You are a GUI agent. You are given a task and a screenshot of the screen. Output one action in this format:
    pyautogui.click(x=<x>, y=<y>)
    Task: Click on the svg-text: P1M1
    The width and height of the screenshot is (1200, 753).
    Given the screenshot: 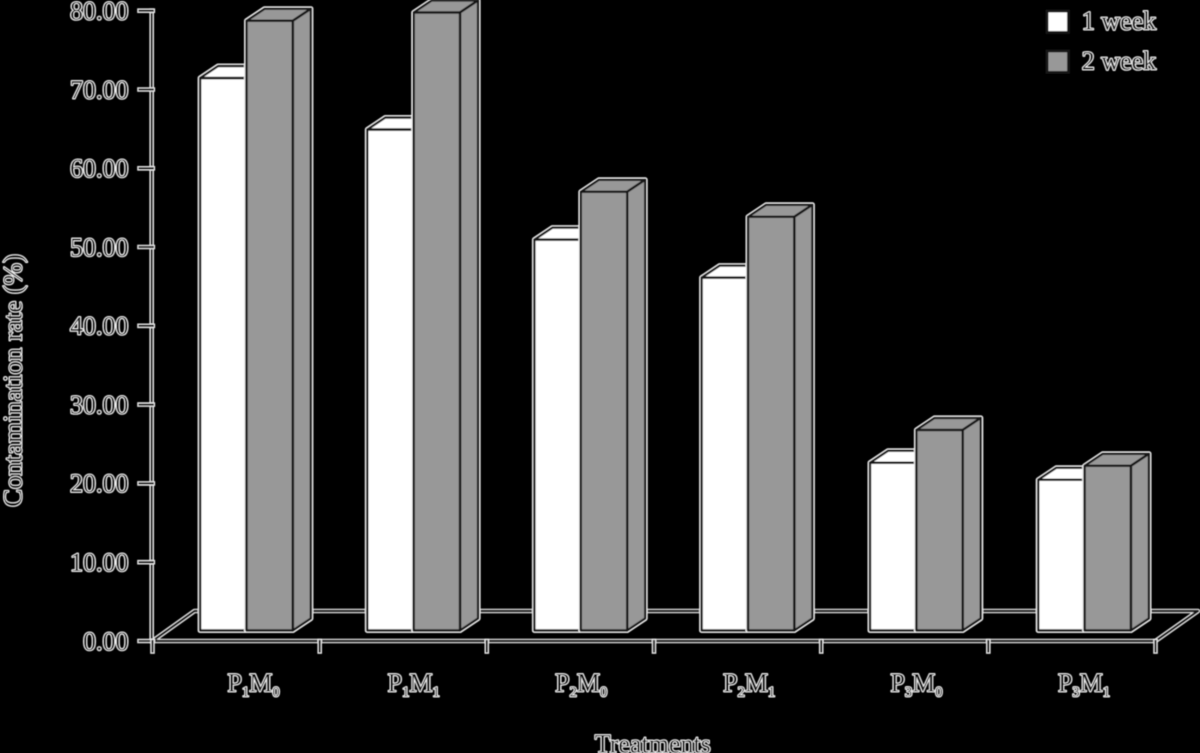 What is the action you would take?
    pyautogui.click(x=414, y=684)
    